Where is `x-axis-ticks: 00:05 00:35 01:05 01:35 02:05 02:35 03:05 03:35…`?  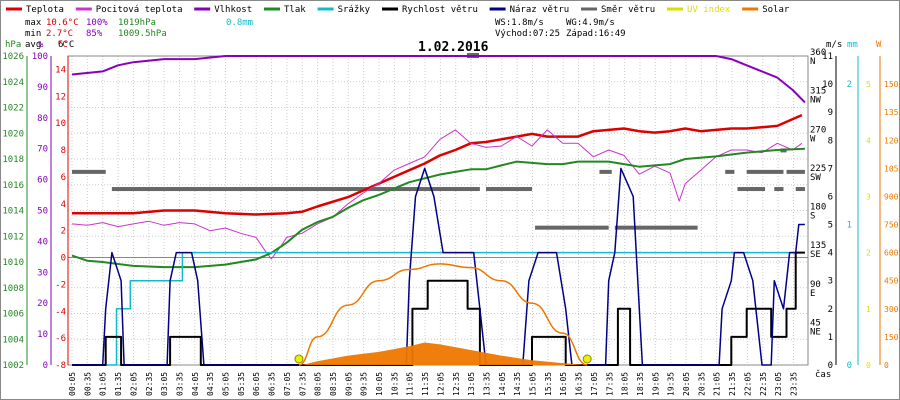 x-axis-ticks: 00:05 00:35 01:05 01:35 02:05 02:35 03:05 03:35… is located at coordinates (433, 384).